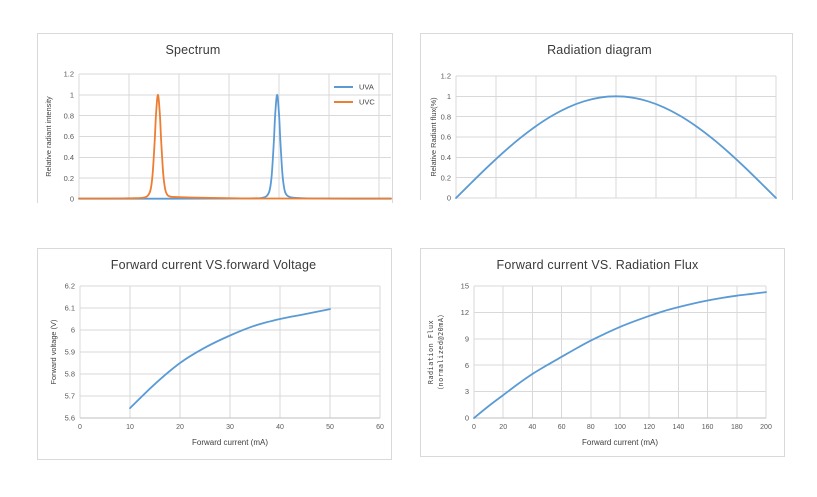 This screenshot has width=817, height=497. I want to click on forward-current-flux-chart-title: Forward current VS. Radiation Flux, so click(597, 265).